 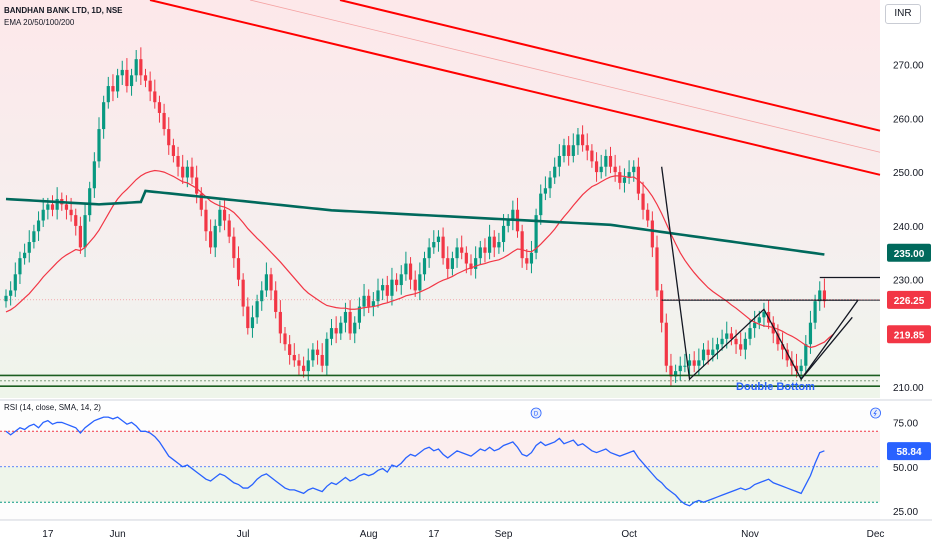 What do you see at coordinates (876, 413) in the screenshot?
I see `earnings-marker` at bounding box center [876, 413].